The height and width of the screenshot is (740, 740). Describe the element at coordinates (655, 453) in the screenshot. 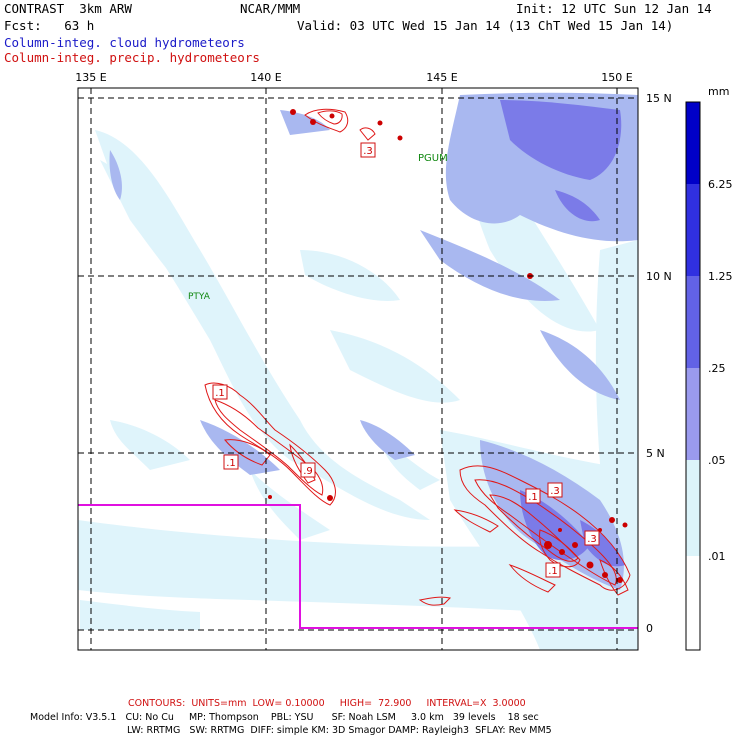

I see `lat-label: 5 N` at that location.